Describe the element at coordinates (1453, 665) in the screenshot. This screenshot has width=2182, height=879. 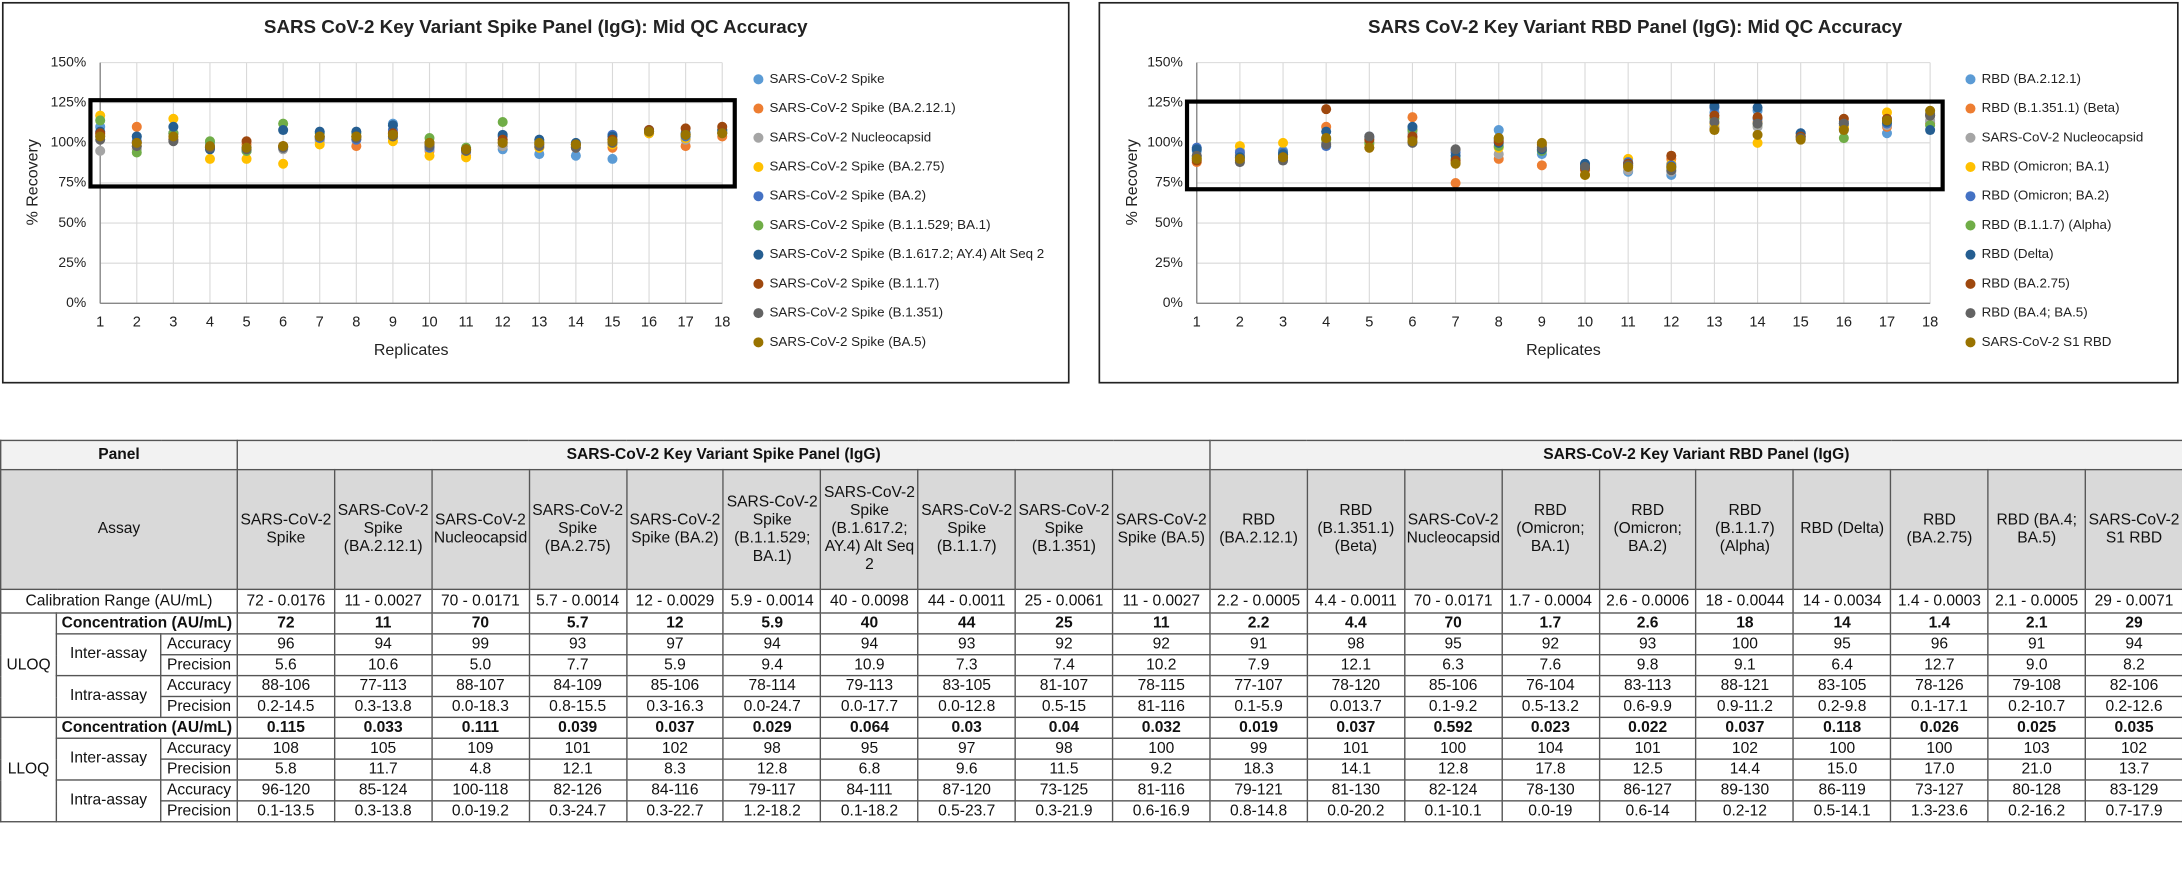
I see `cell-value: 6.3` at that location.